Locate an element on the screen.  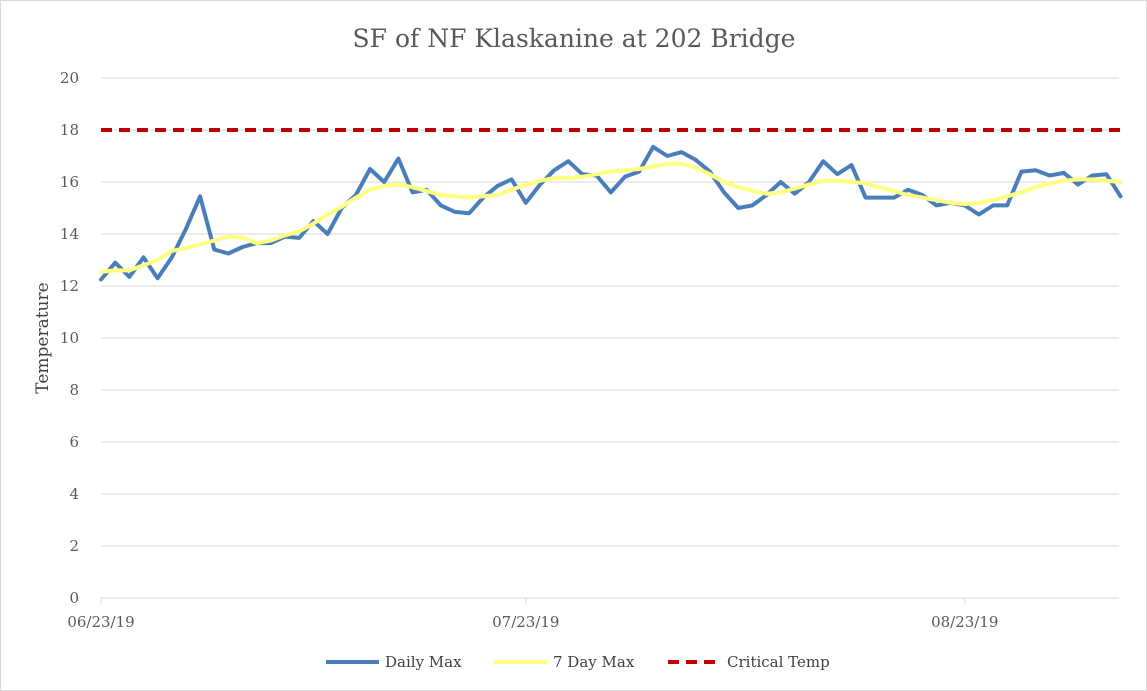
x-tick-label: 07/23/19 is located at coordinates (525, 622).